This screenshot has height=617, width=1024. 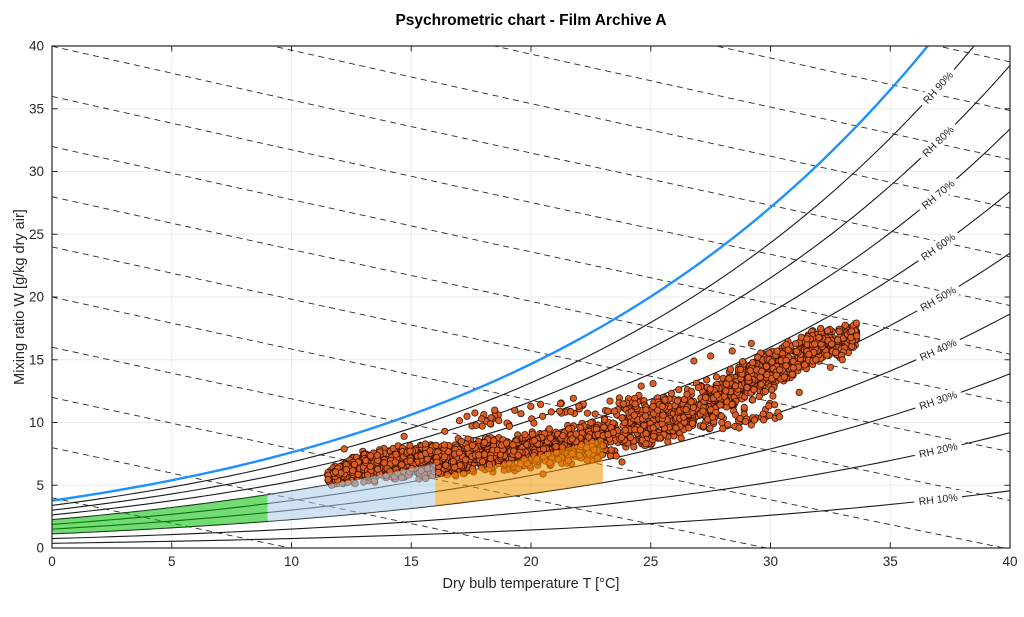 I want to click on x-axis-label: Dry bulb temperature T [°C], so click(x=531, y=584).